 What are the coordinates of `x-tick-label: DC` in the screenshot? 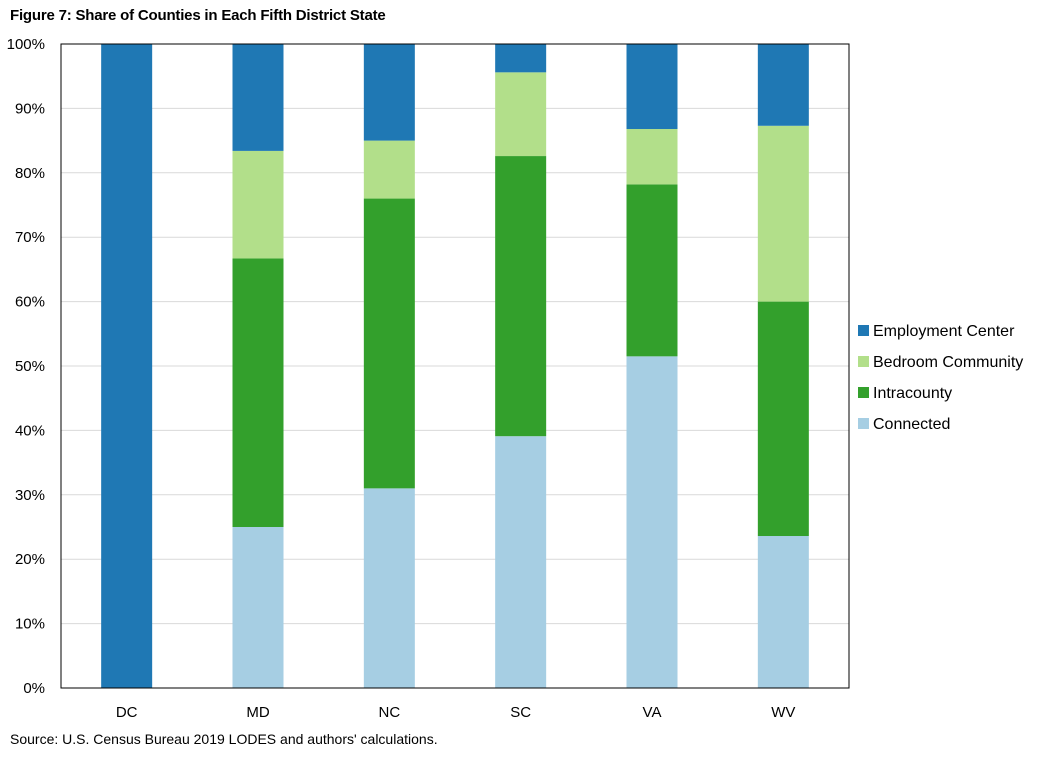 It's located at (127, 712).